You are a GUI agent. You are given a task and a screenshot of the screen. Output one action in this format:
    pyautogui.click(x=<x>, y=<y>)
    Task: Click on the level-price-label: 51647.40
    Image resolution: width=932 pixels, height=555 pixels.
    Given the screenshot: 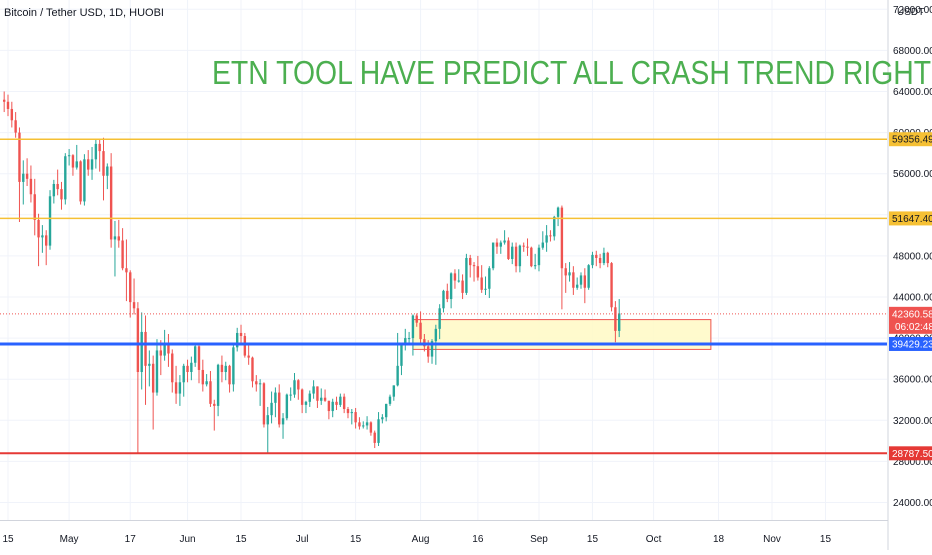 What is the action you would take?
    pyautogui.click(x=910, y=218)
    